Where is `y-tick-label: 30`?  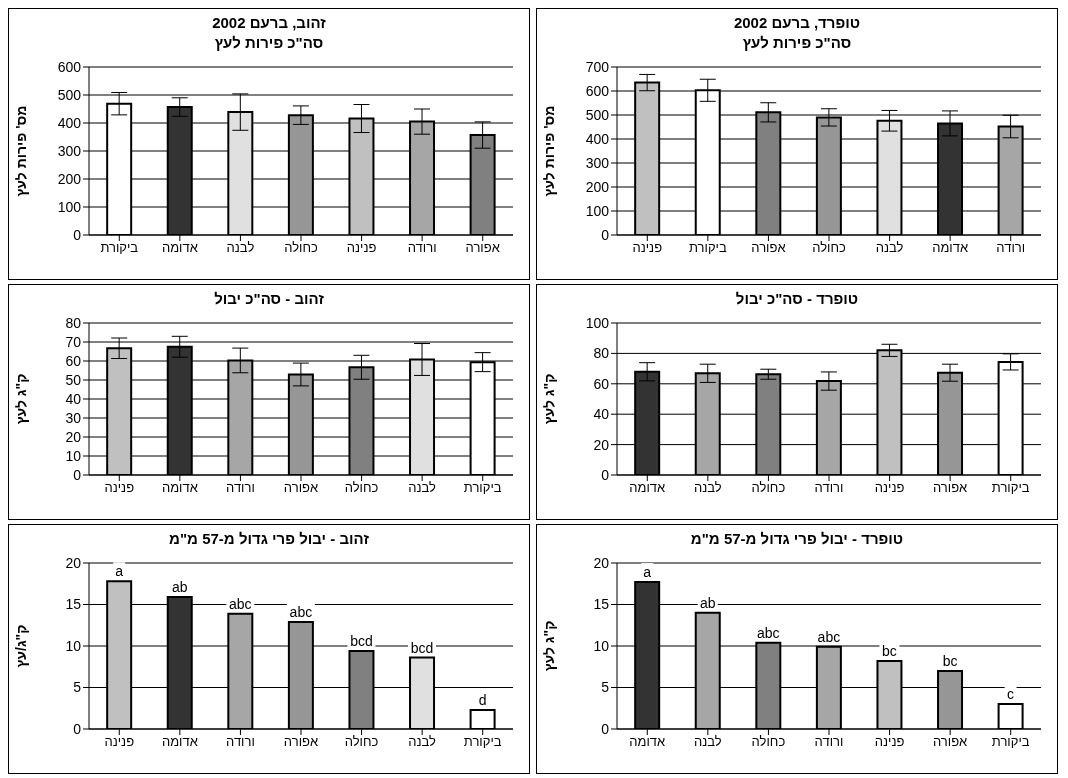
y-tick-label: 30 is located at coordinates (73, 417).